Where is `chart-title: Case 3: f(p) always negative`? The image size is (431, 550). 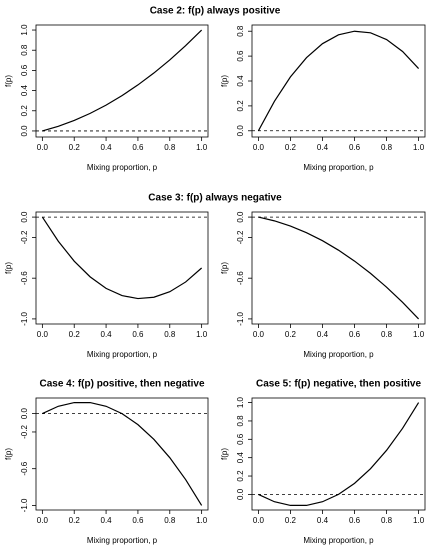 chart-title: Case 3: f(p) always negative is located at coordinates (215, 198).